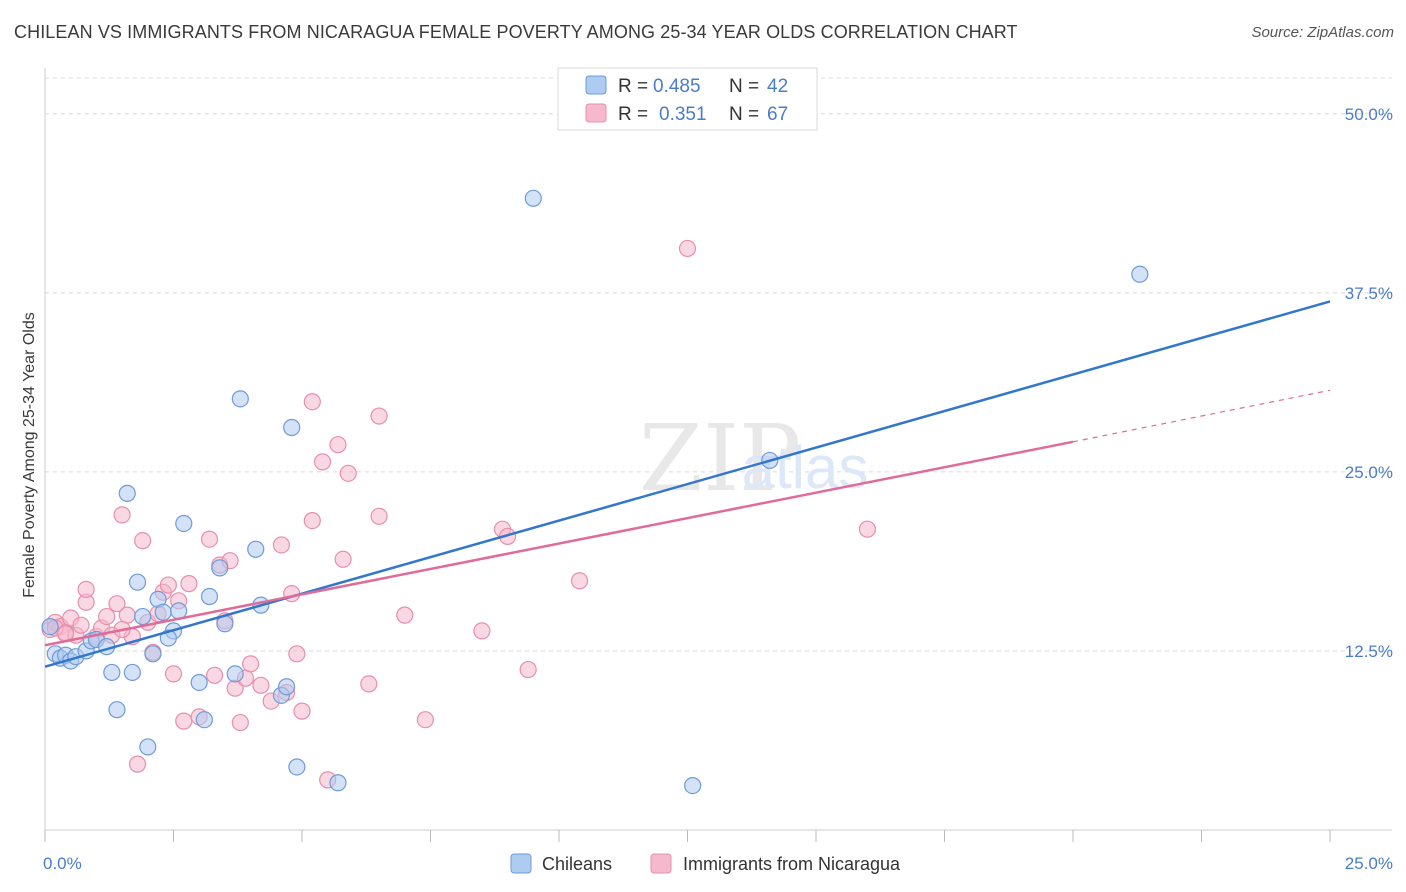 This screenshot has height=892, width=1406. What do you see at coordinates (661, 863) in the screenshot?
I see `legend-nicaragua-swatch` at bounding box center [661, 863].